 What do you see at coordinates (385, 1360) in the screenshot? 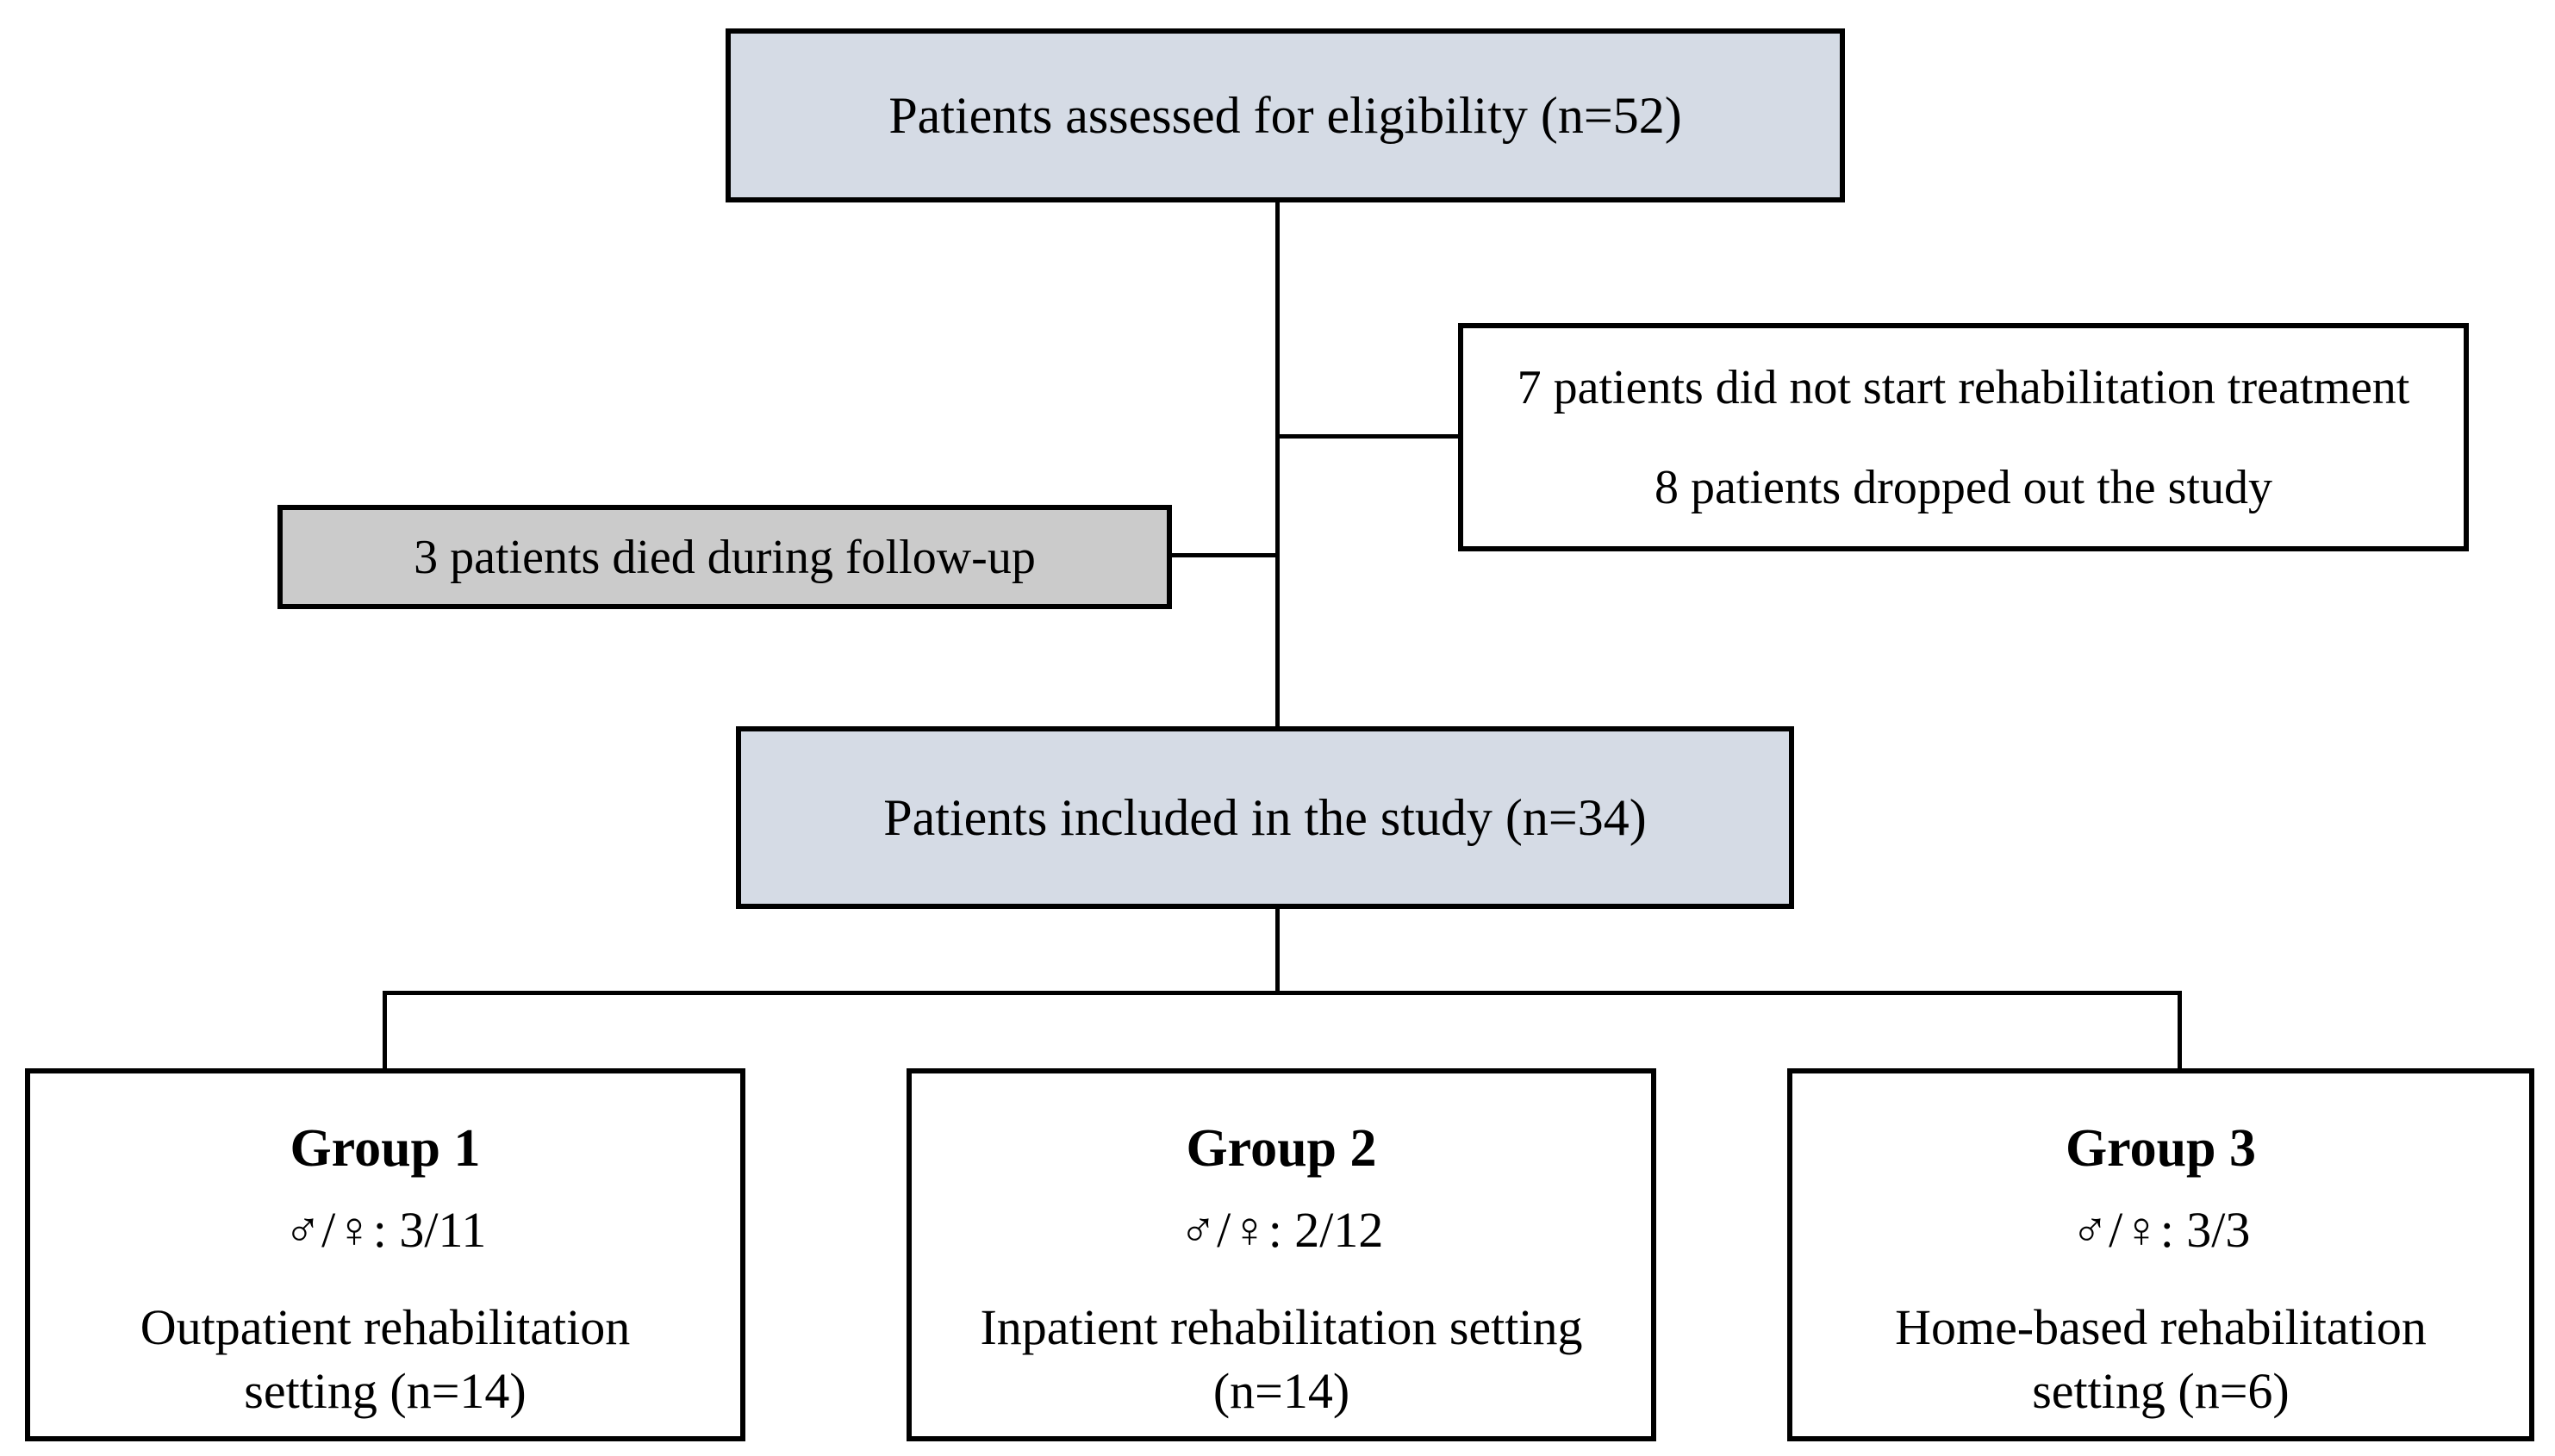
I see `group1-setting: Outpatient rehabilitation setting (n=14)` at bounding box center [385, 1360].